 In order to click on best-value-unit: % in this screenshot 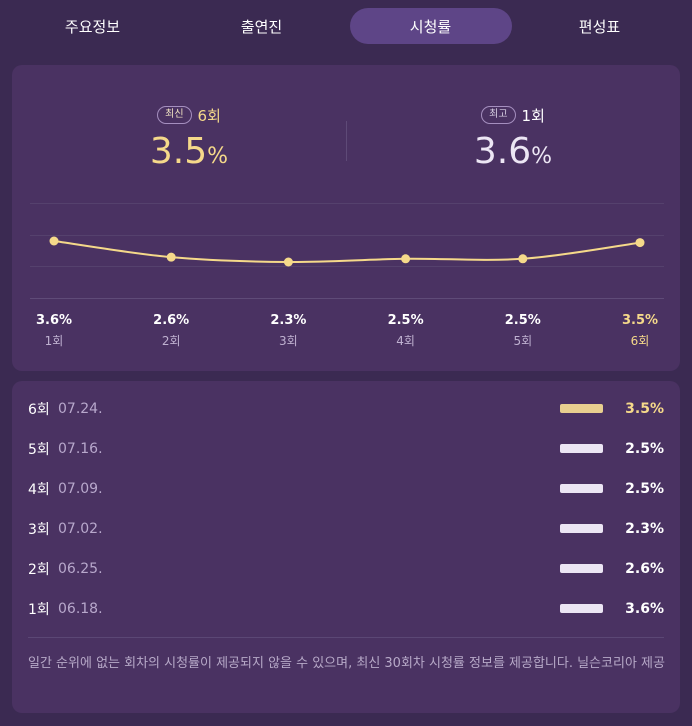, I will do `click(542, 156)`.